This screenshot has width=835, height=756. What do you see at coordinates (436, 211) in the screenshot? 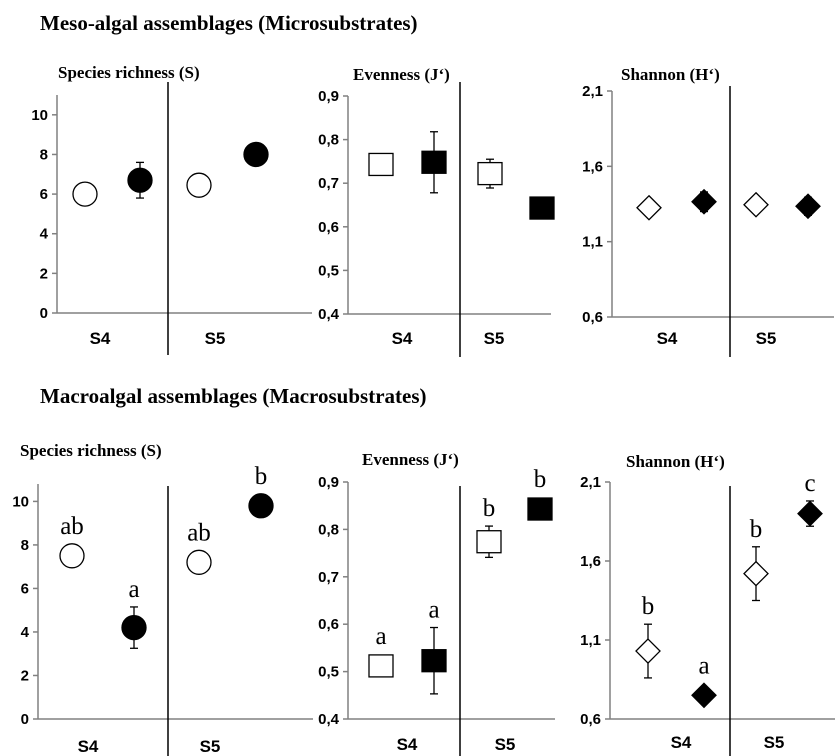
I see `chart-panel-meso-square: Evenness (J‘) 0,4 0,5 0,6 0,7 0,8 0,9 S4 S5` at bounding box center [436, 211].